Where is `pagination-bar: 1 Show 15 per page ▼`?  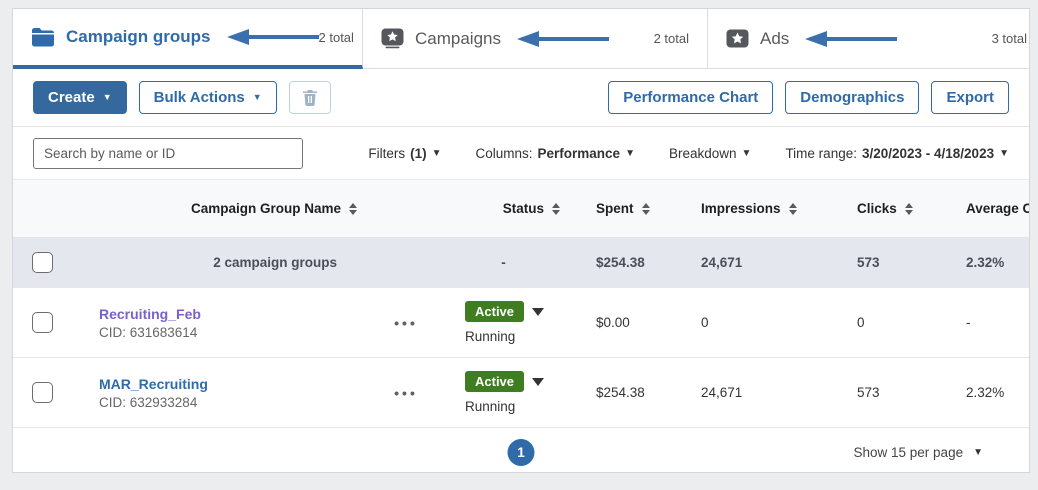 pagination-bar: 1 Show 15 per page ▼ is located at coordinates (521, 449).